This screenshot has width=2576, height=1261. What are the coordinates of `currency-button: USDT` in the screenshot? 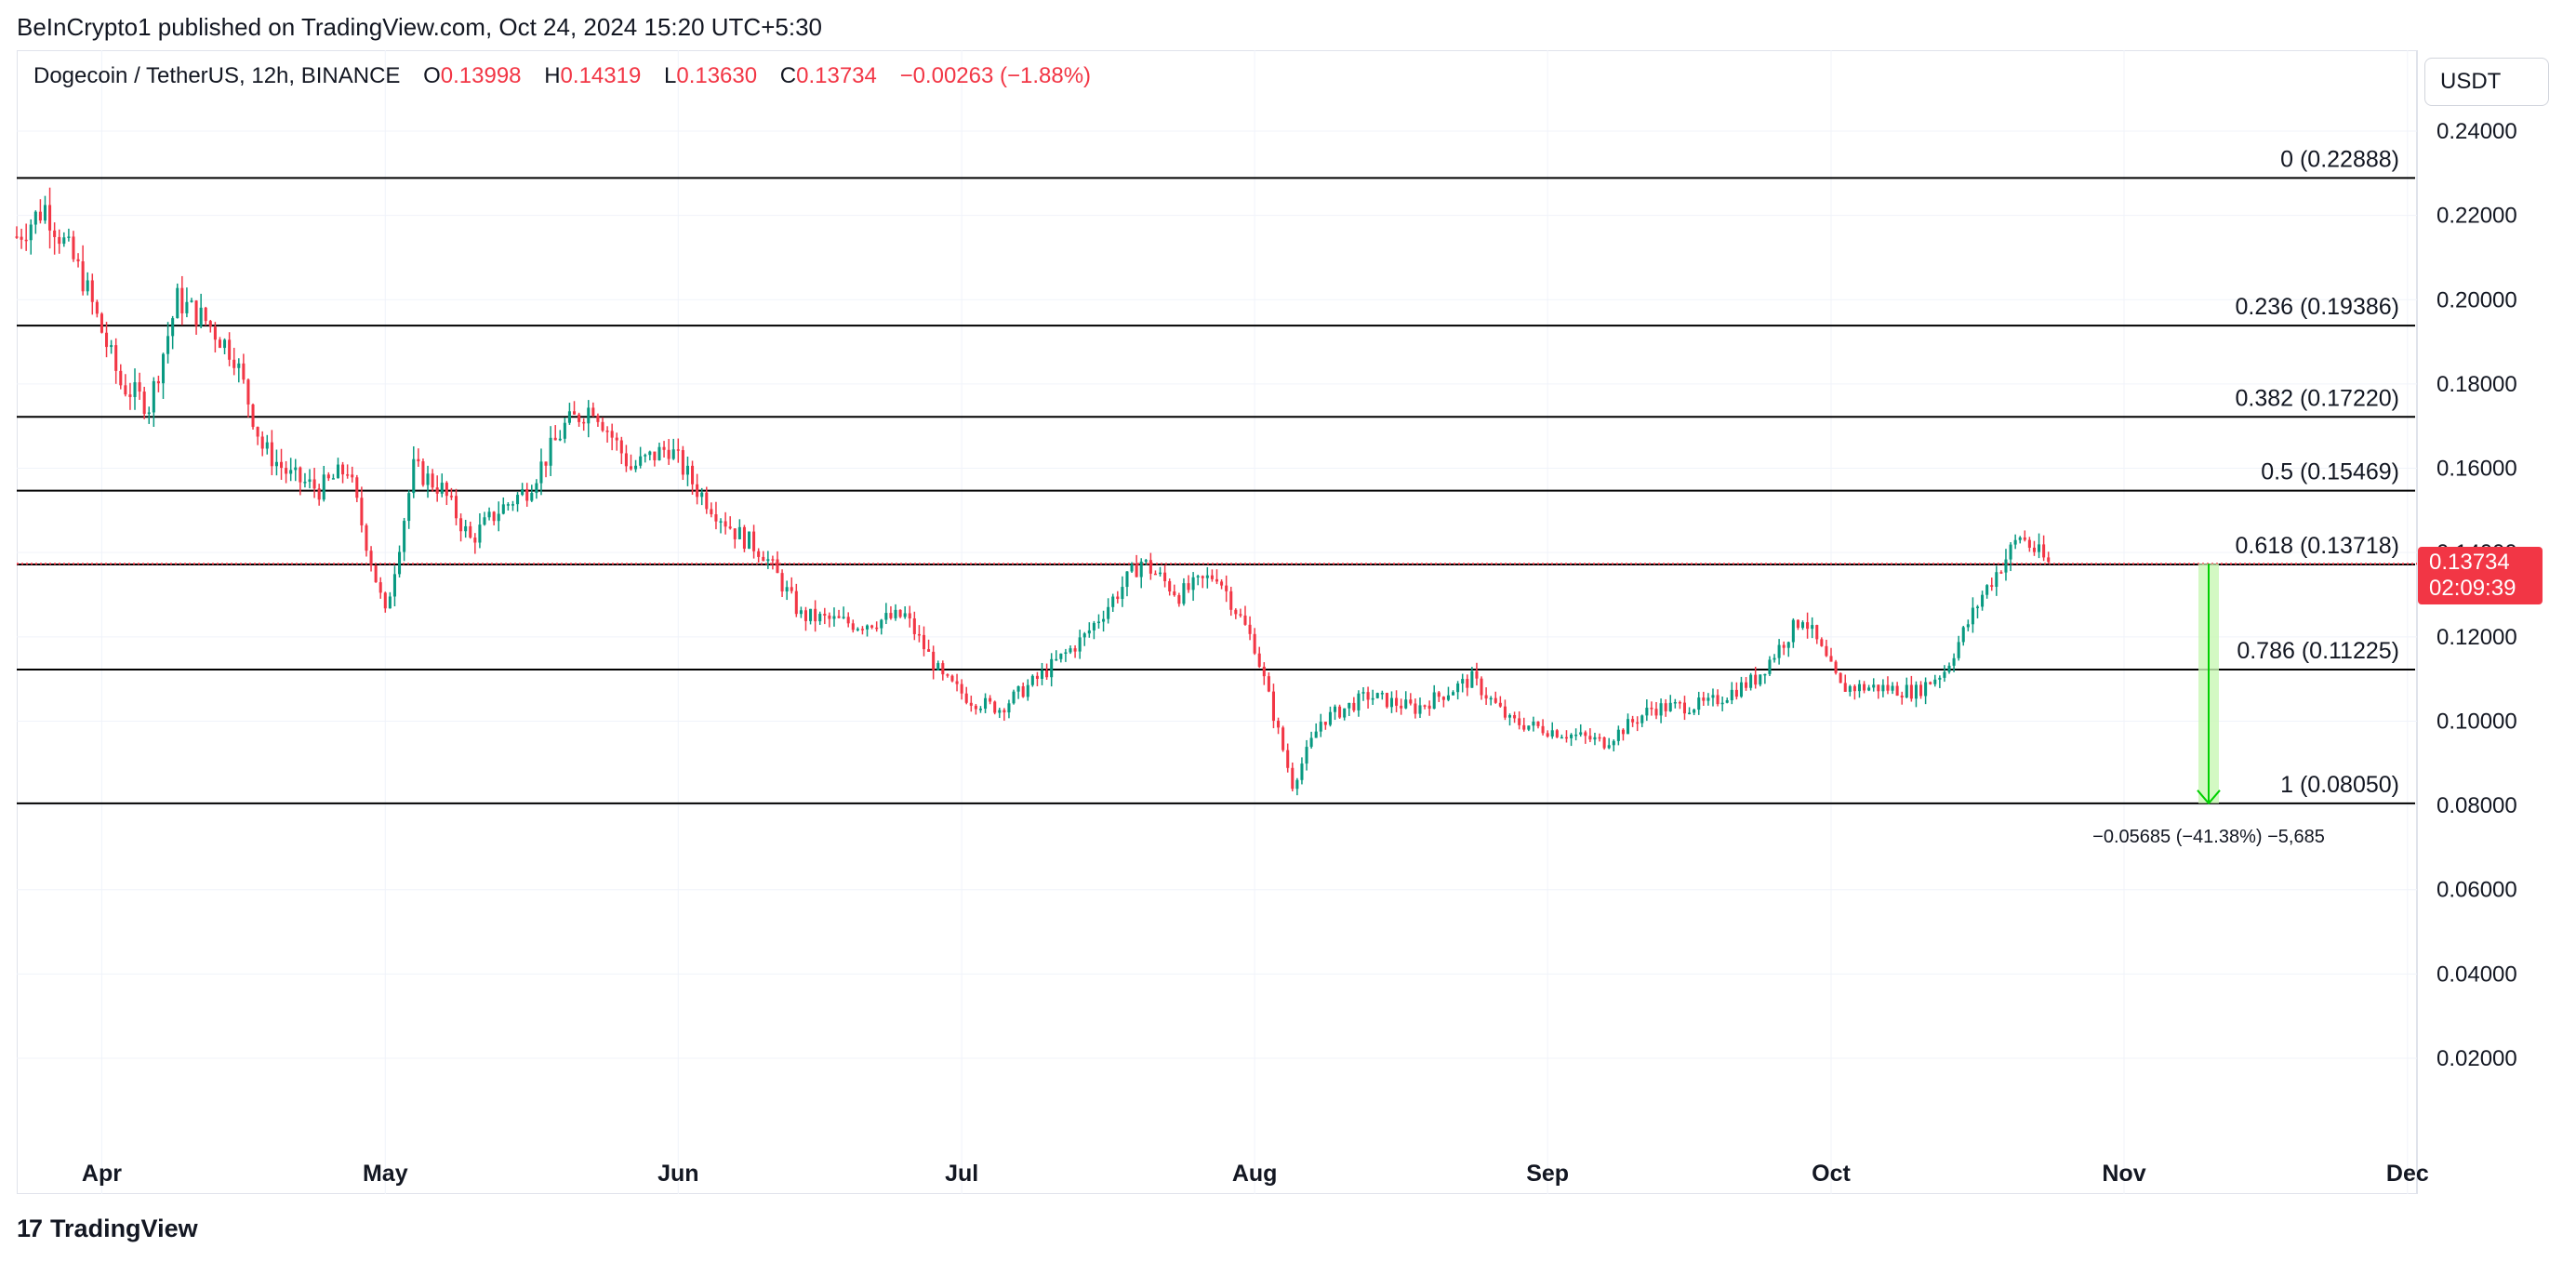 It's located at (2486, 82).